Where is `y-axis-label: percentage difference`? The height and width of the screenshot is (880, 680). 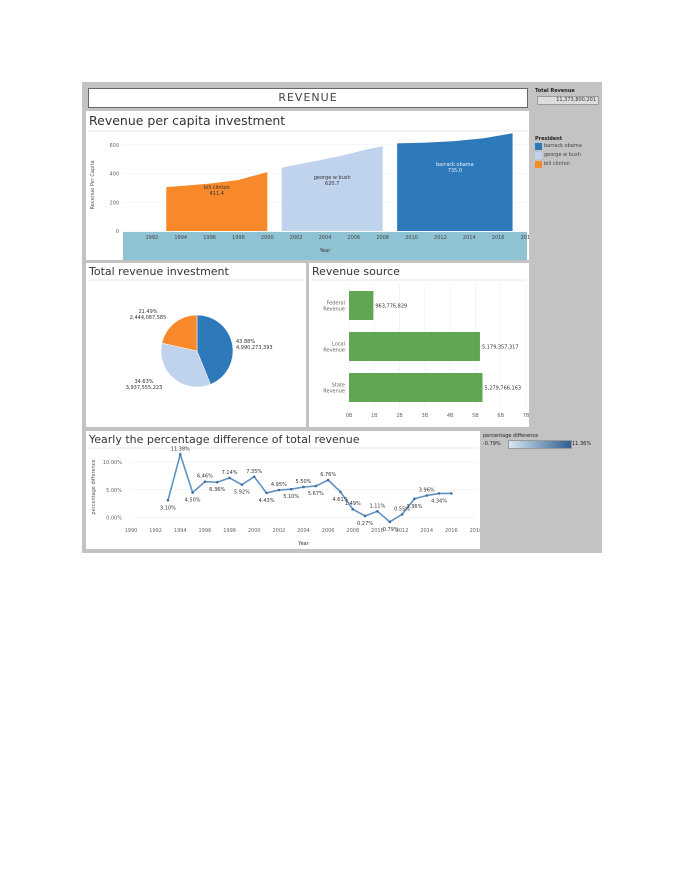 y-axis-label: percentage difference is located at coordinates (94, 486).